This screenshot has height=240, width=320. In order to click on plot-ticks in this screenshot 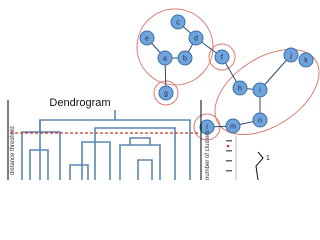, I will do `click(229, 156)`.